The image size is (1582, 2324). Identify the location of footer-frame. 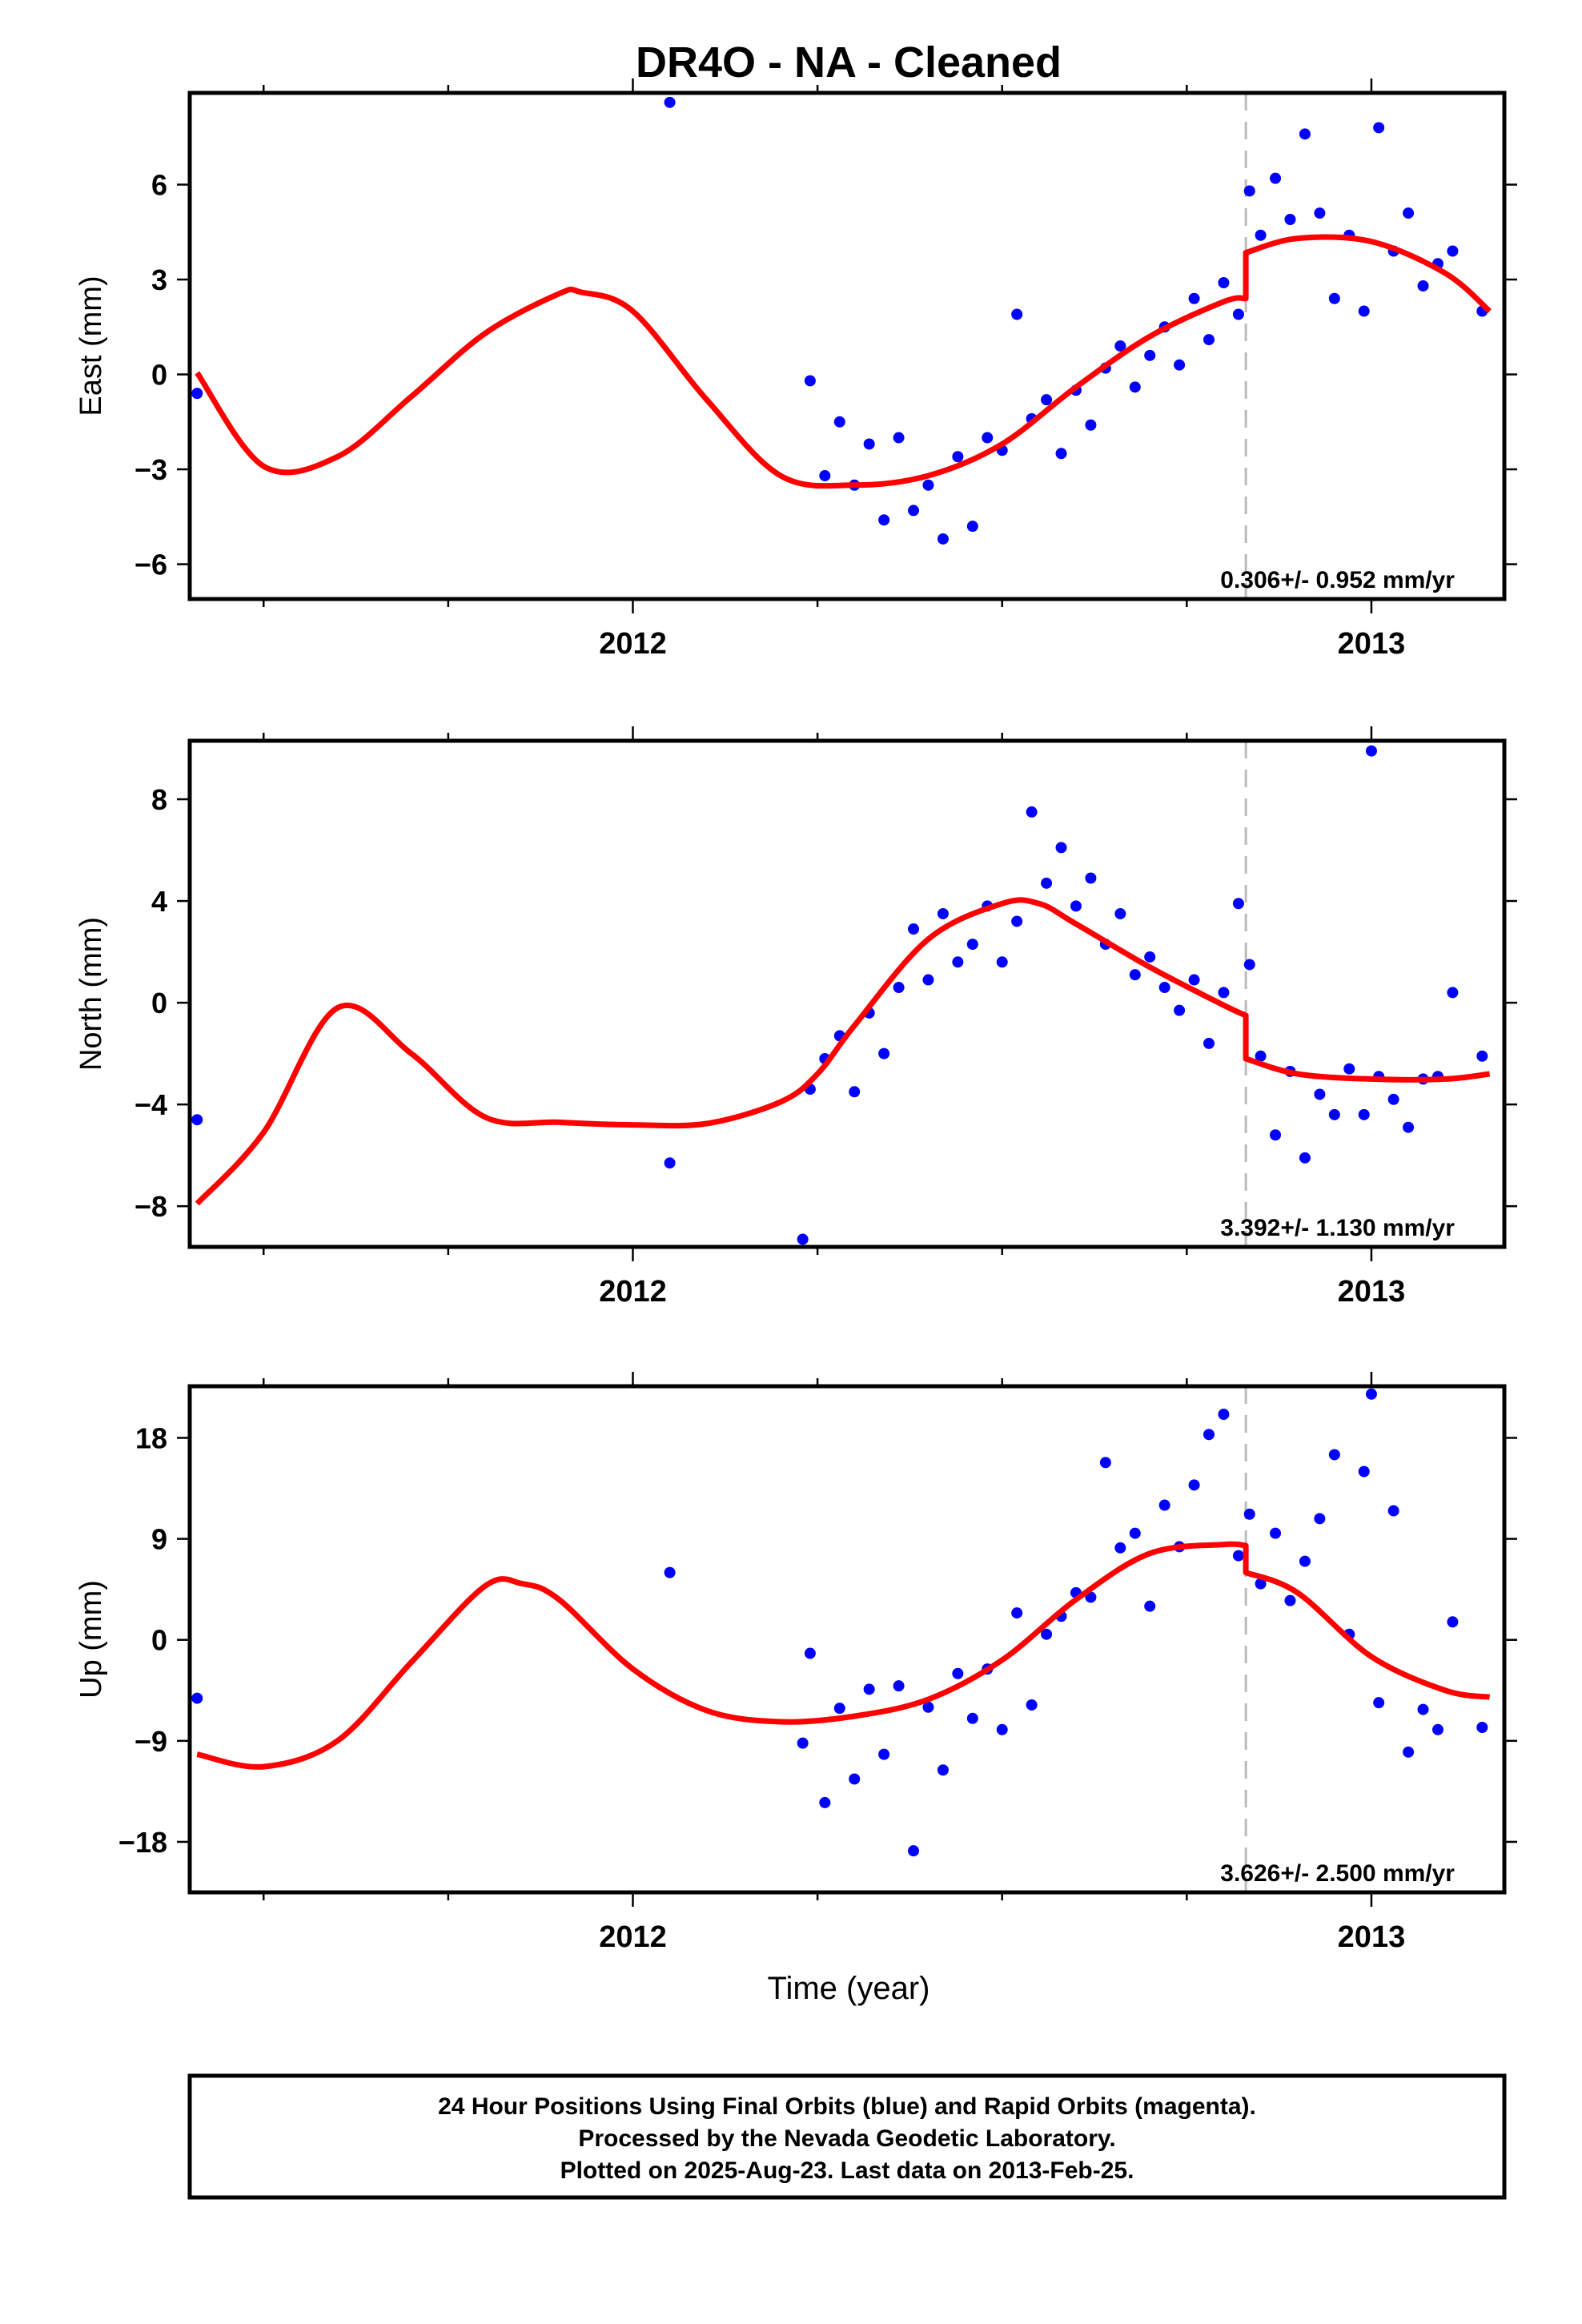
(847, 2136).